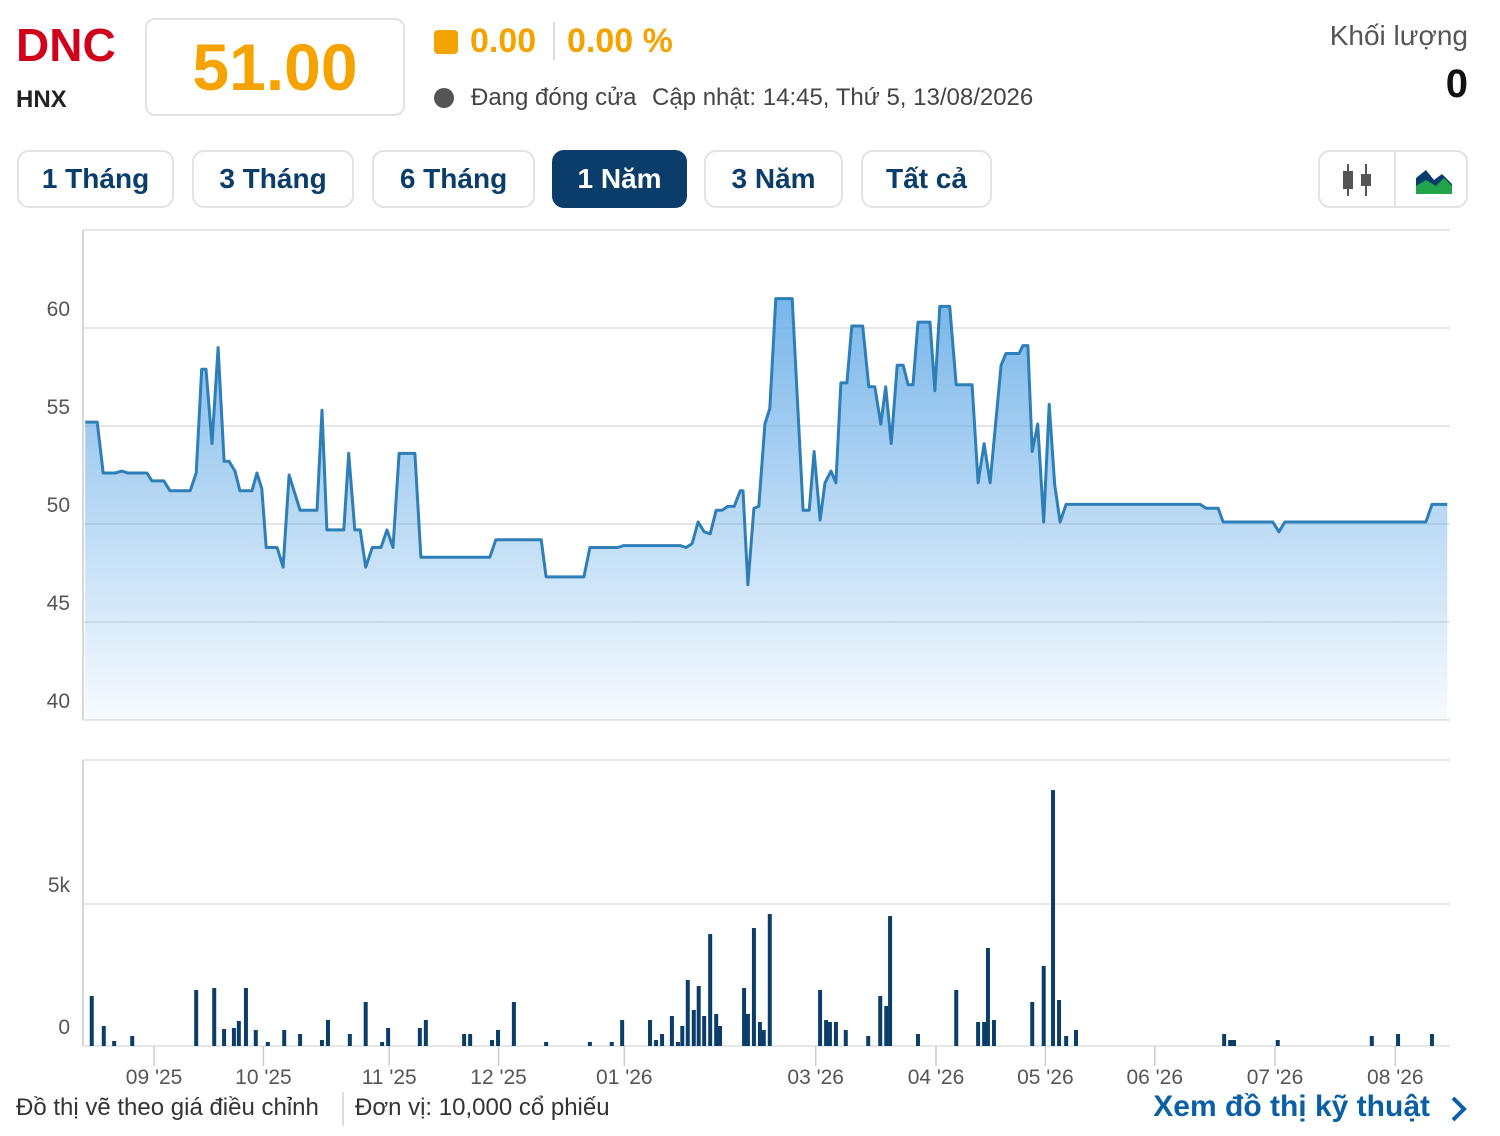  What do you see at coordinates (1459, 1109) in the screenshot?
I see `link-arrow` at bounding box center [1459, 1109].